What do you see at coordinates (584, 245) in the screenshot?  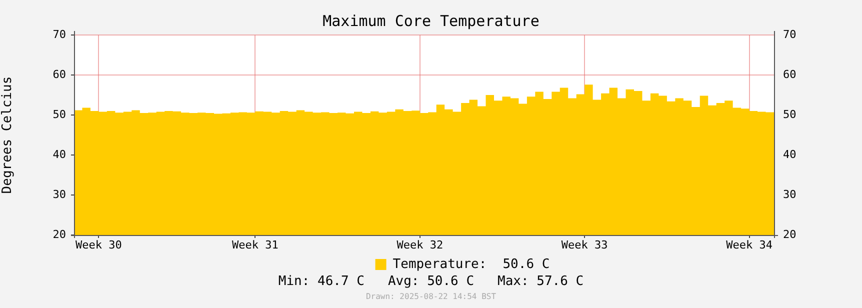 I see `x-tick-label: Week 33` at bounding box center [584, 245].